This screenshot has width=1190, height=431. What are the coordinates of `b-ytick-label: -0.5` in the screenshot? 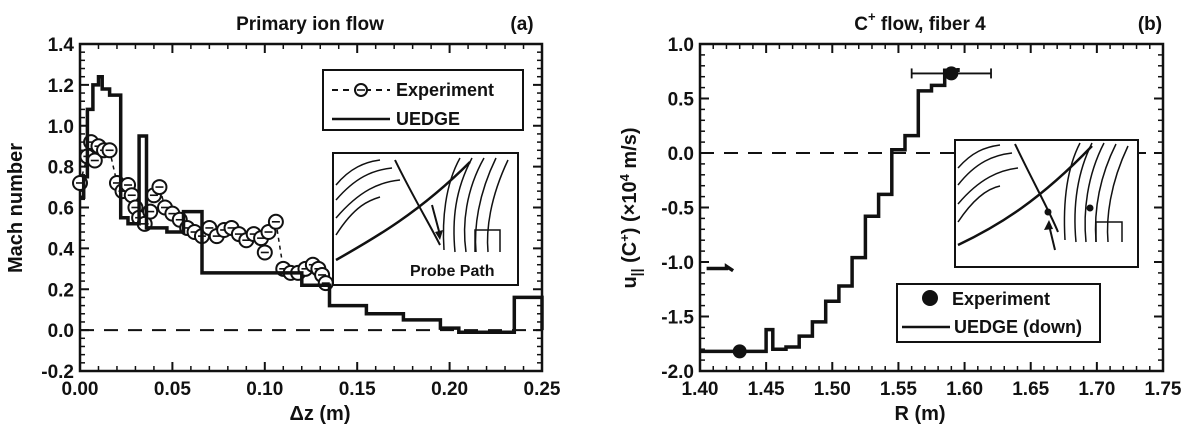 It's located at (677, 209).